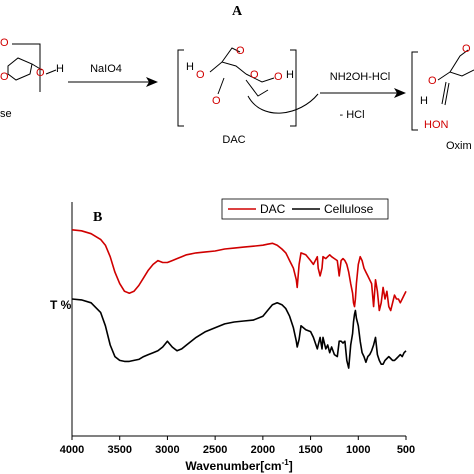 The width and height of the screenshot is (474, 474). I want to click on oxime-hydrogen: H, so click(424, 101).